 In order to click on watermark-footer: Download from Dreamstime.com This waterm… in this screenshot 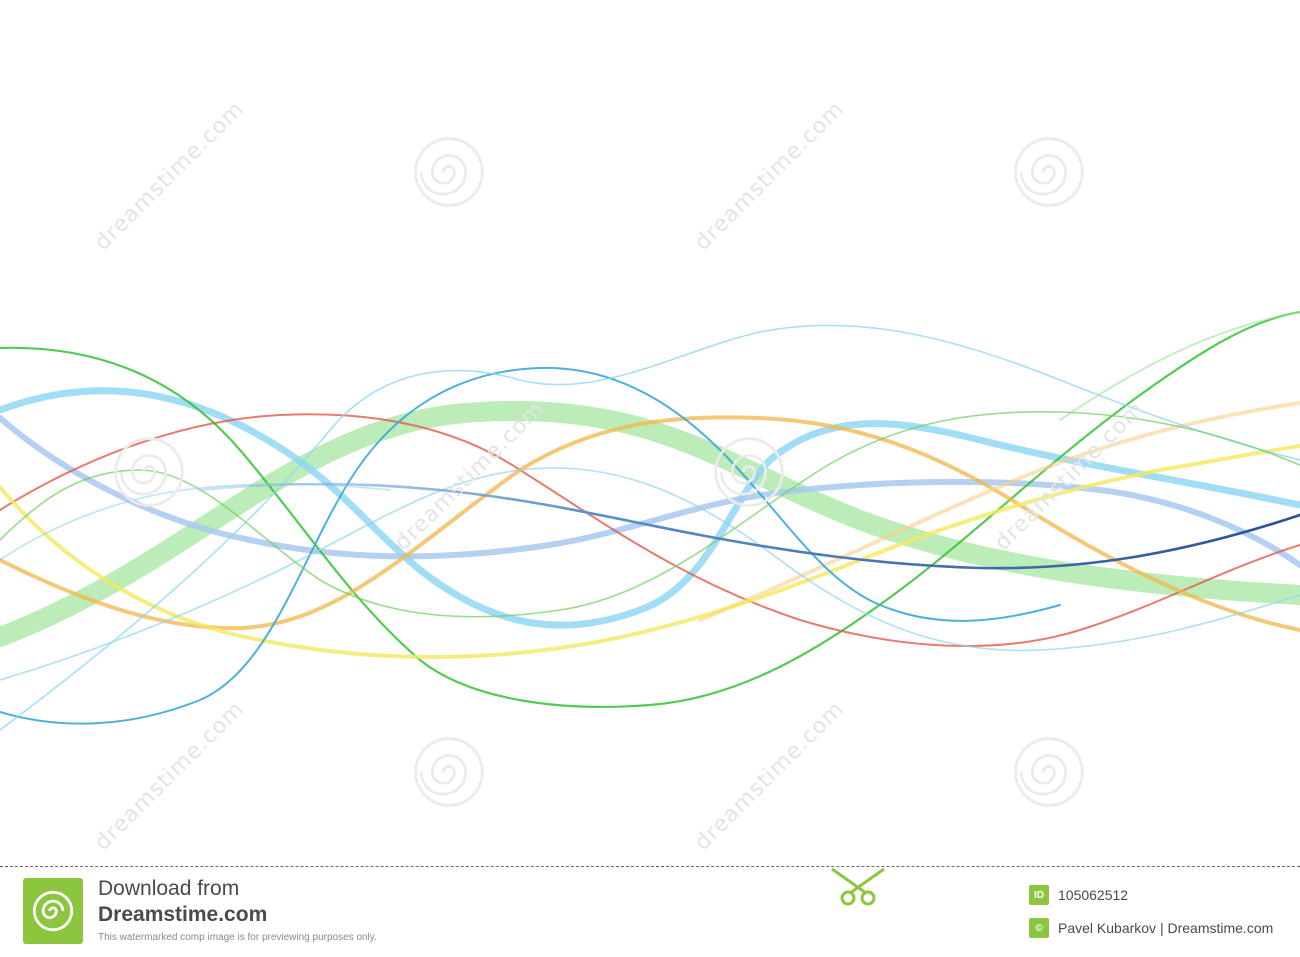, I will do `click(650, 912)`.